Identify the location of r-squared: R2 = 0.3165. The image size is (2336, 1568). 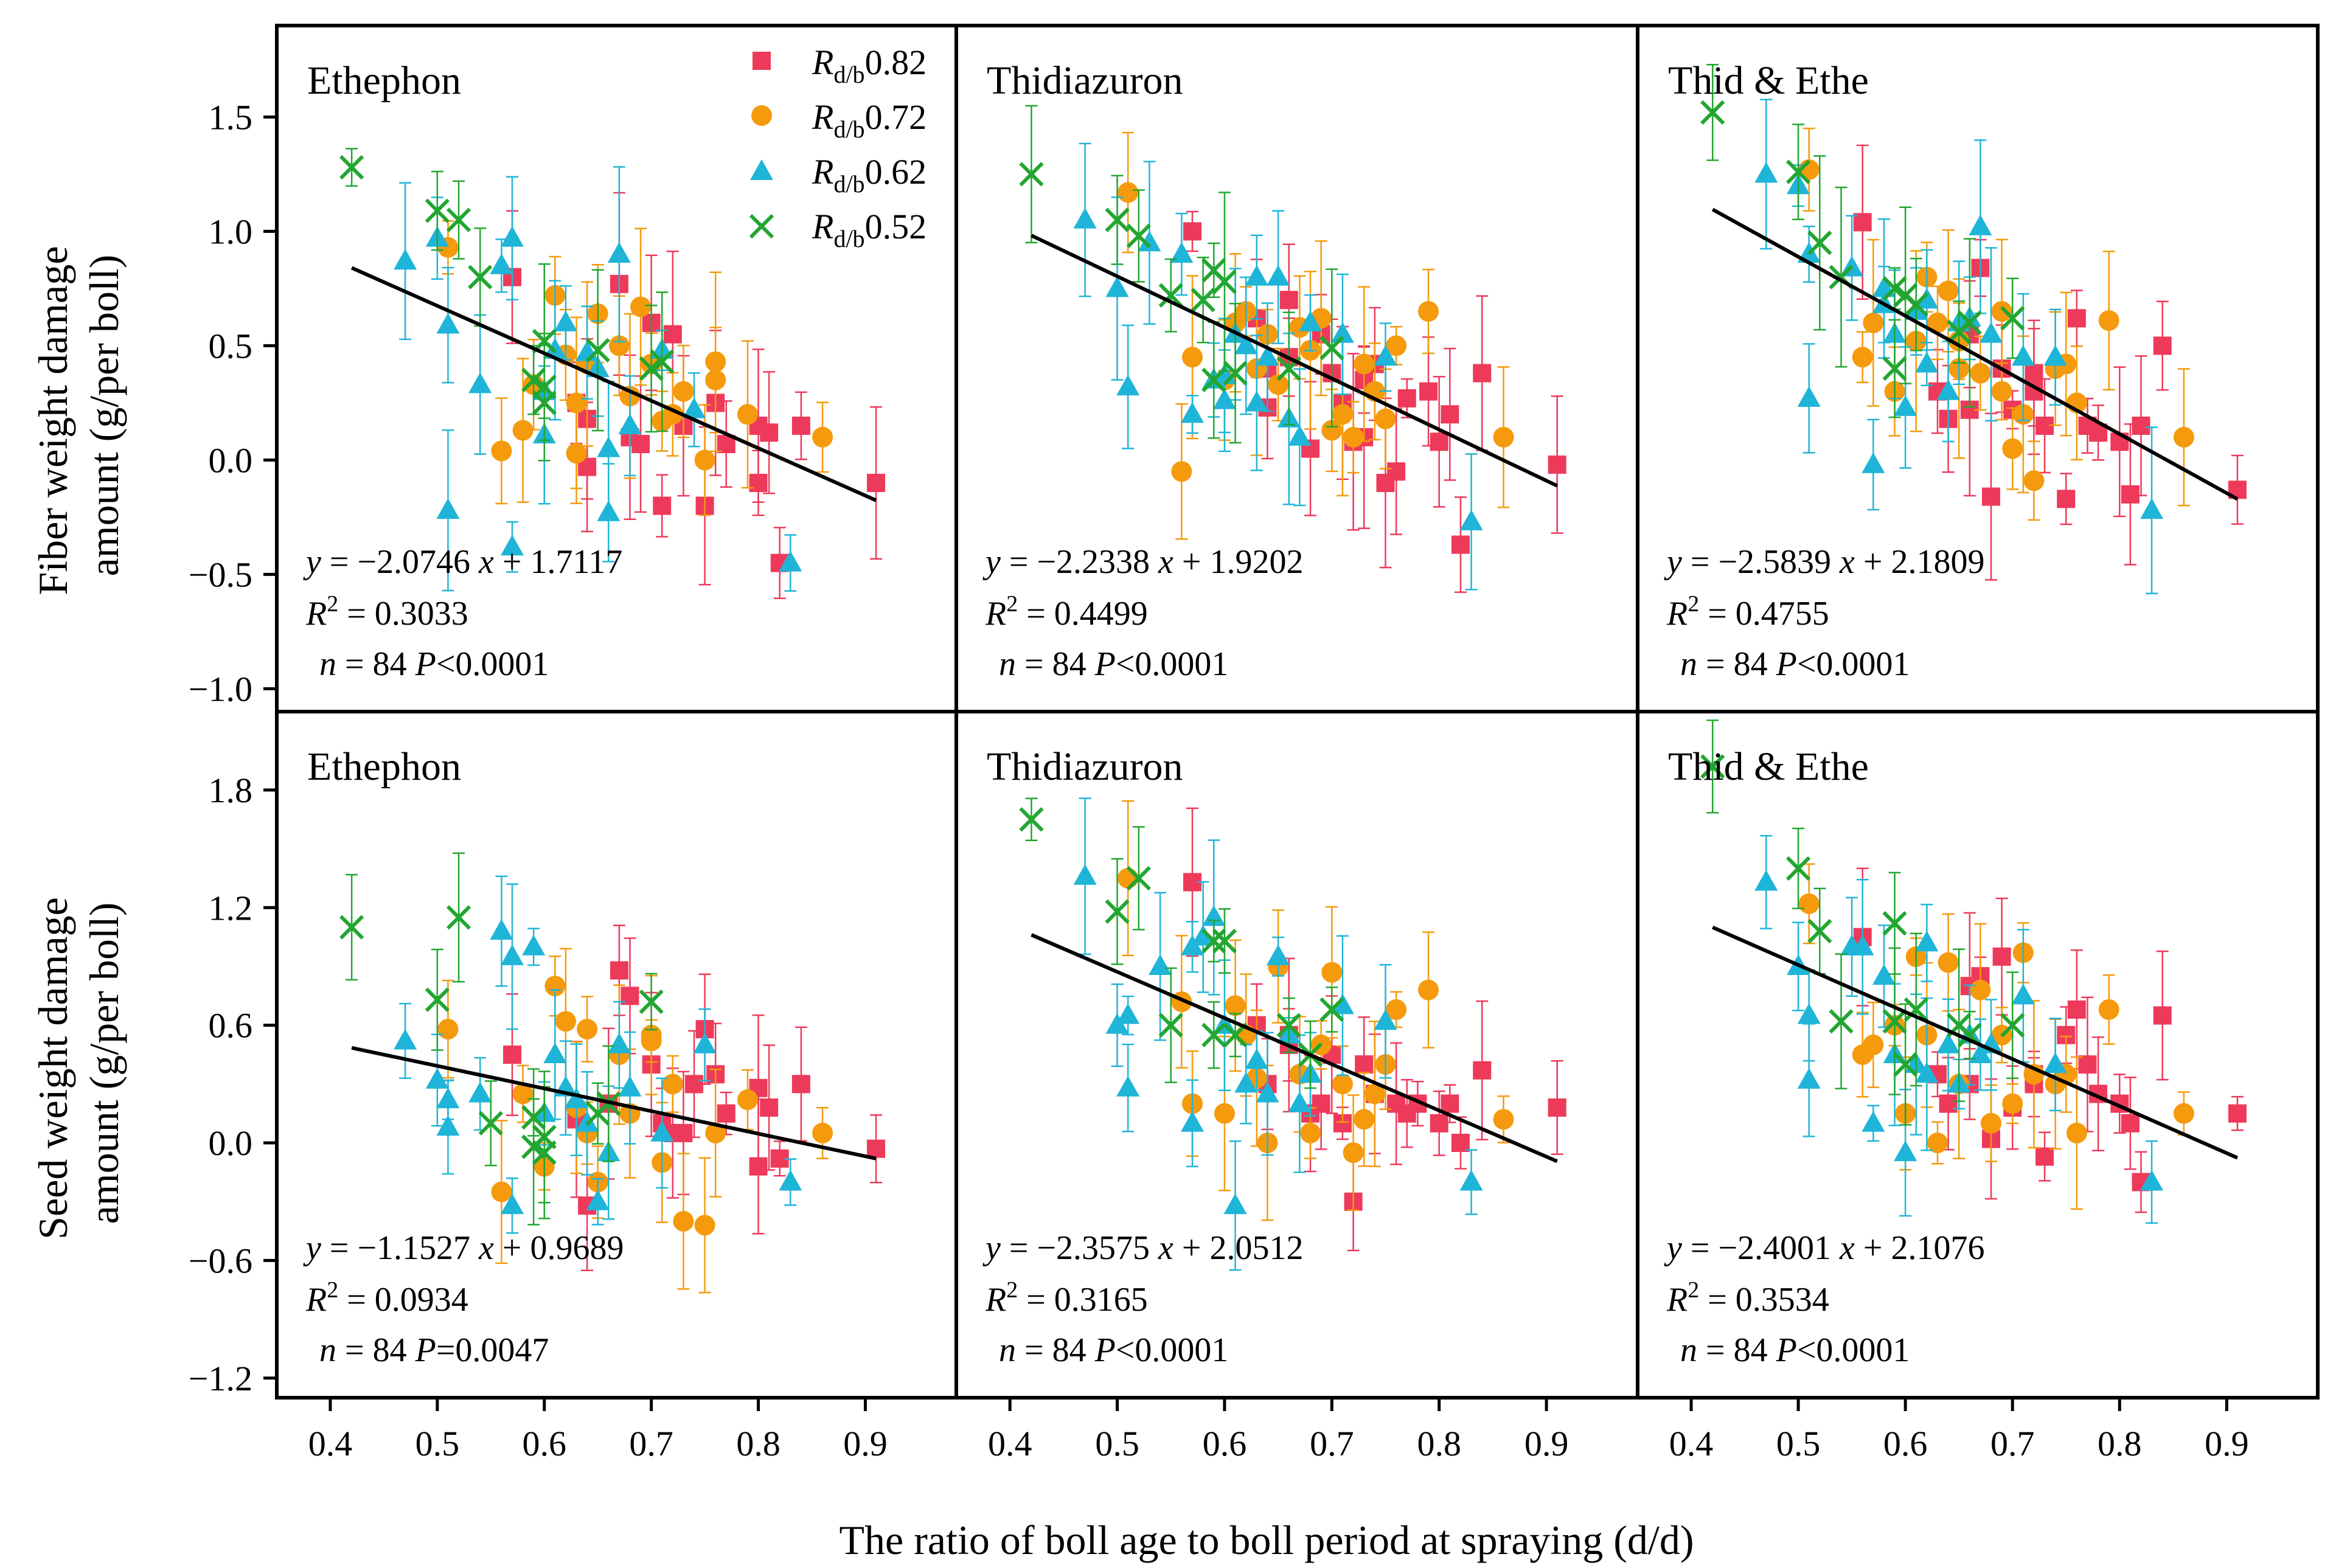
(1066, 1298).